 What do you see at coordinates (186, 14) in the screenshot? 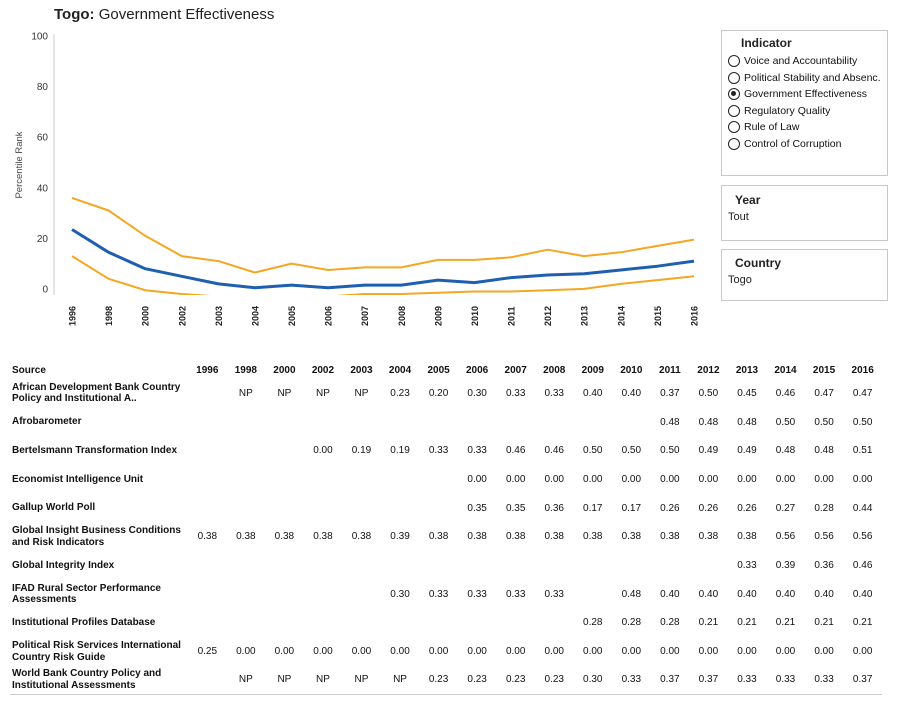
I see `title-indicator: Government Effectiveness` at bounding box center [186, 14].